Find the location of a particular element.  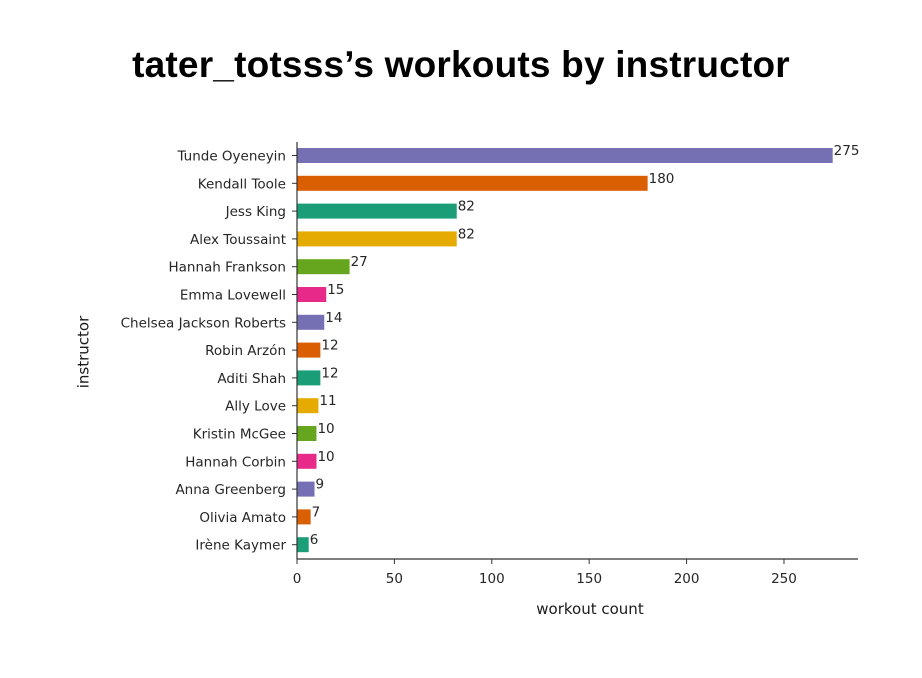

y-tick-label: Hannah Corbin is located at coordinates (235, 462).